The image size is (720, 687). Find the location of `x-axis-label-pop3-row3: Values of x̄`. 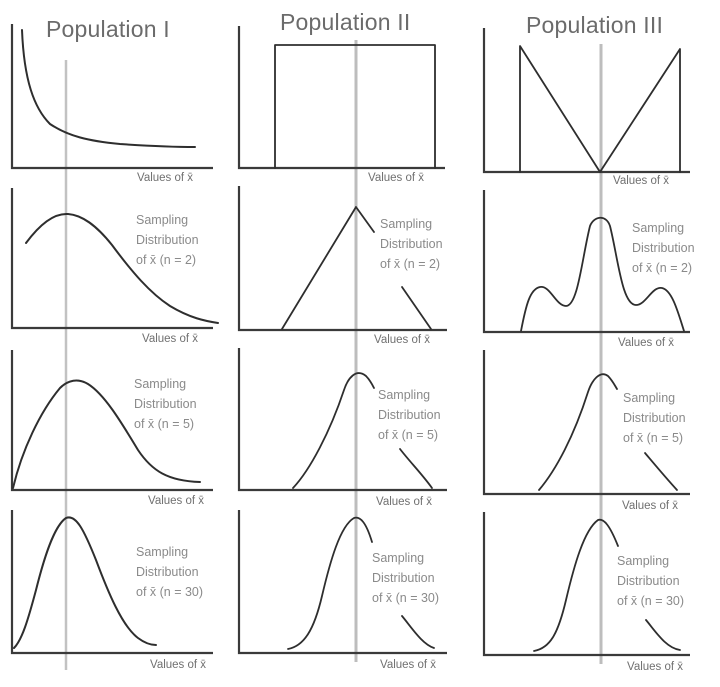

x-axis-label-pop3-row3: Values of x̄ is located at coordinates (650, 506).